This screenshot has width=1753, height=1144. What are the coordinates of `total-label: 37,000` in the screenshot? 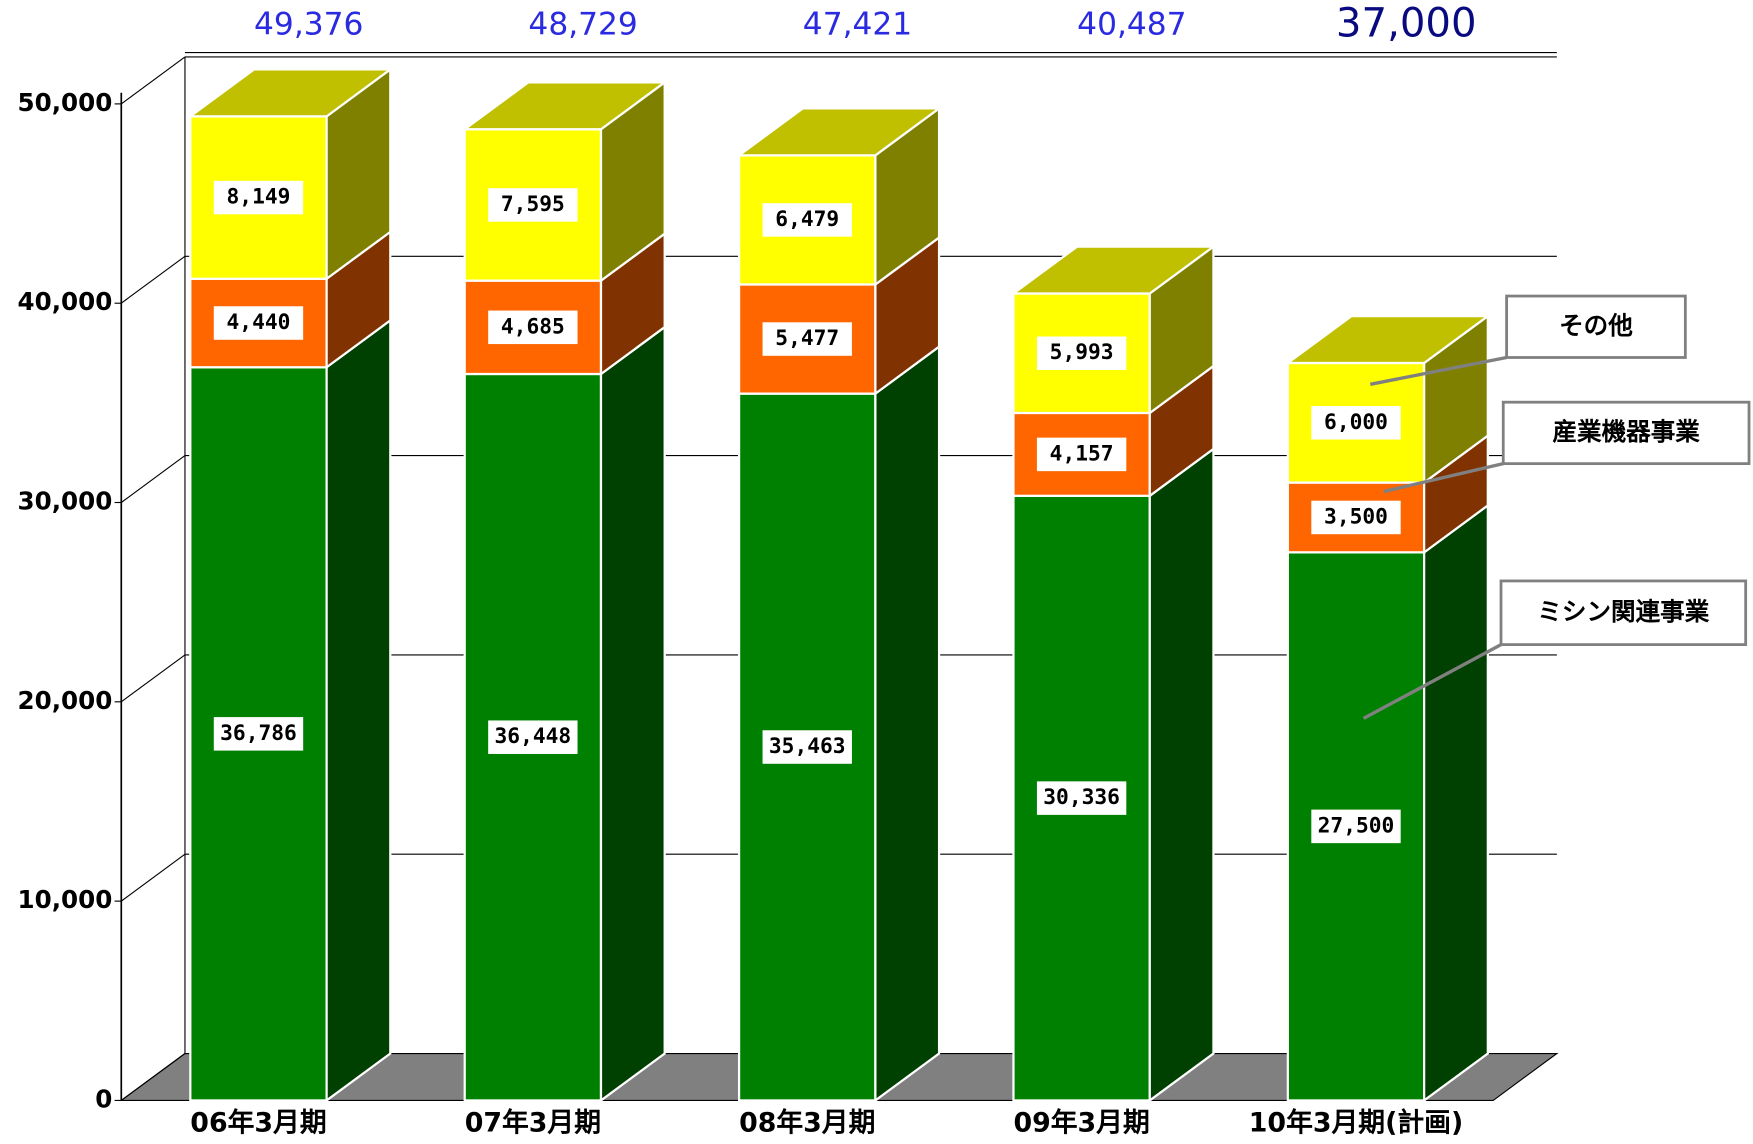 It's located at (1406, 24).